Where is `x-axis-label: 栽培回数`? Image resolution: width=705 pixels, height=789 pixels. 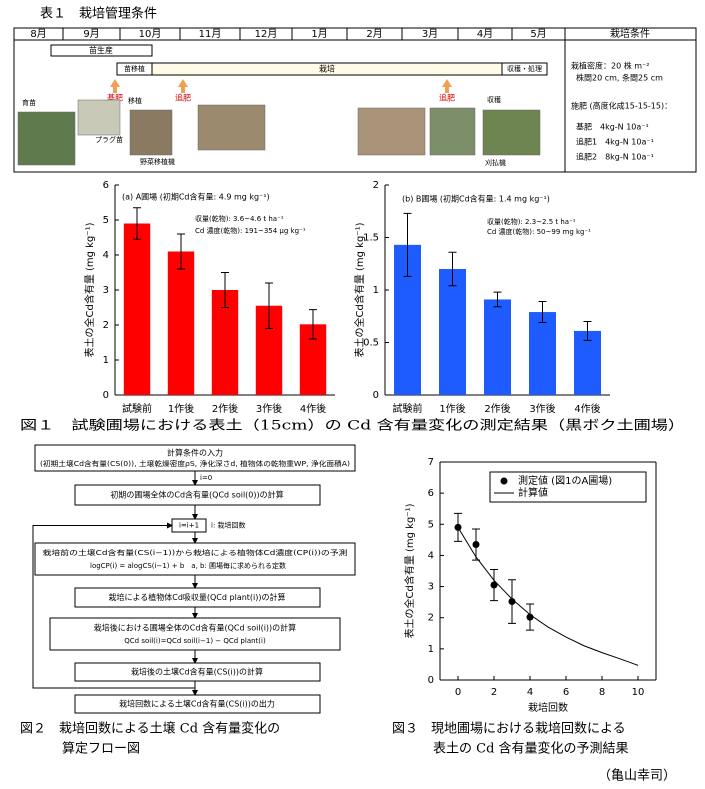
x-axis-label: 栽培回数 is located at coordinates (548, 707).